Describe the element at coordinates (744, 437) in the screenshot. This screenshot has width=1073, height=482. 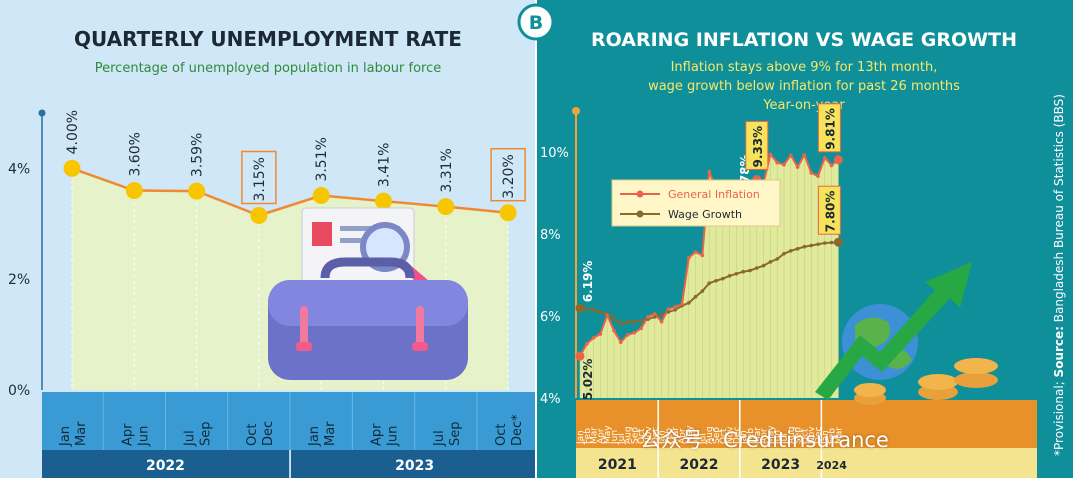
I see `right-month-label: Jan` at that location.